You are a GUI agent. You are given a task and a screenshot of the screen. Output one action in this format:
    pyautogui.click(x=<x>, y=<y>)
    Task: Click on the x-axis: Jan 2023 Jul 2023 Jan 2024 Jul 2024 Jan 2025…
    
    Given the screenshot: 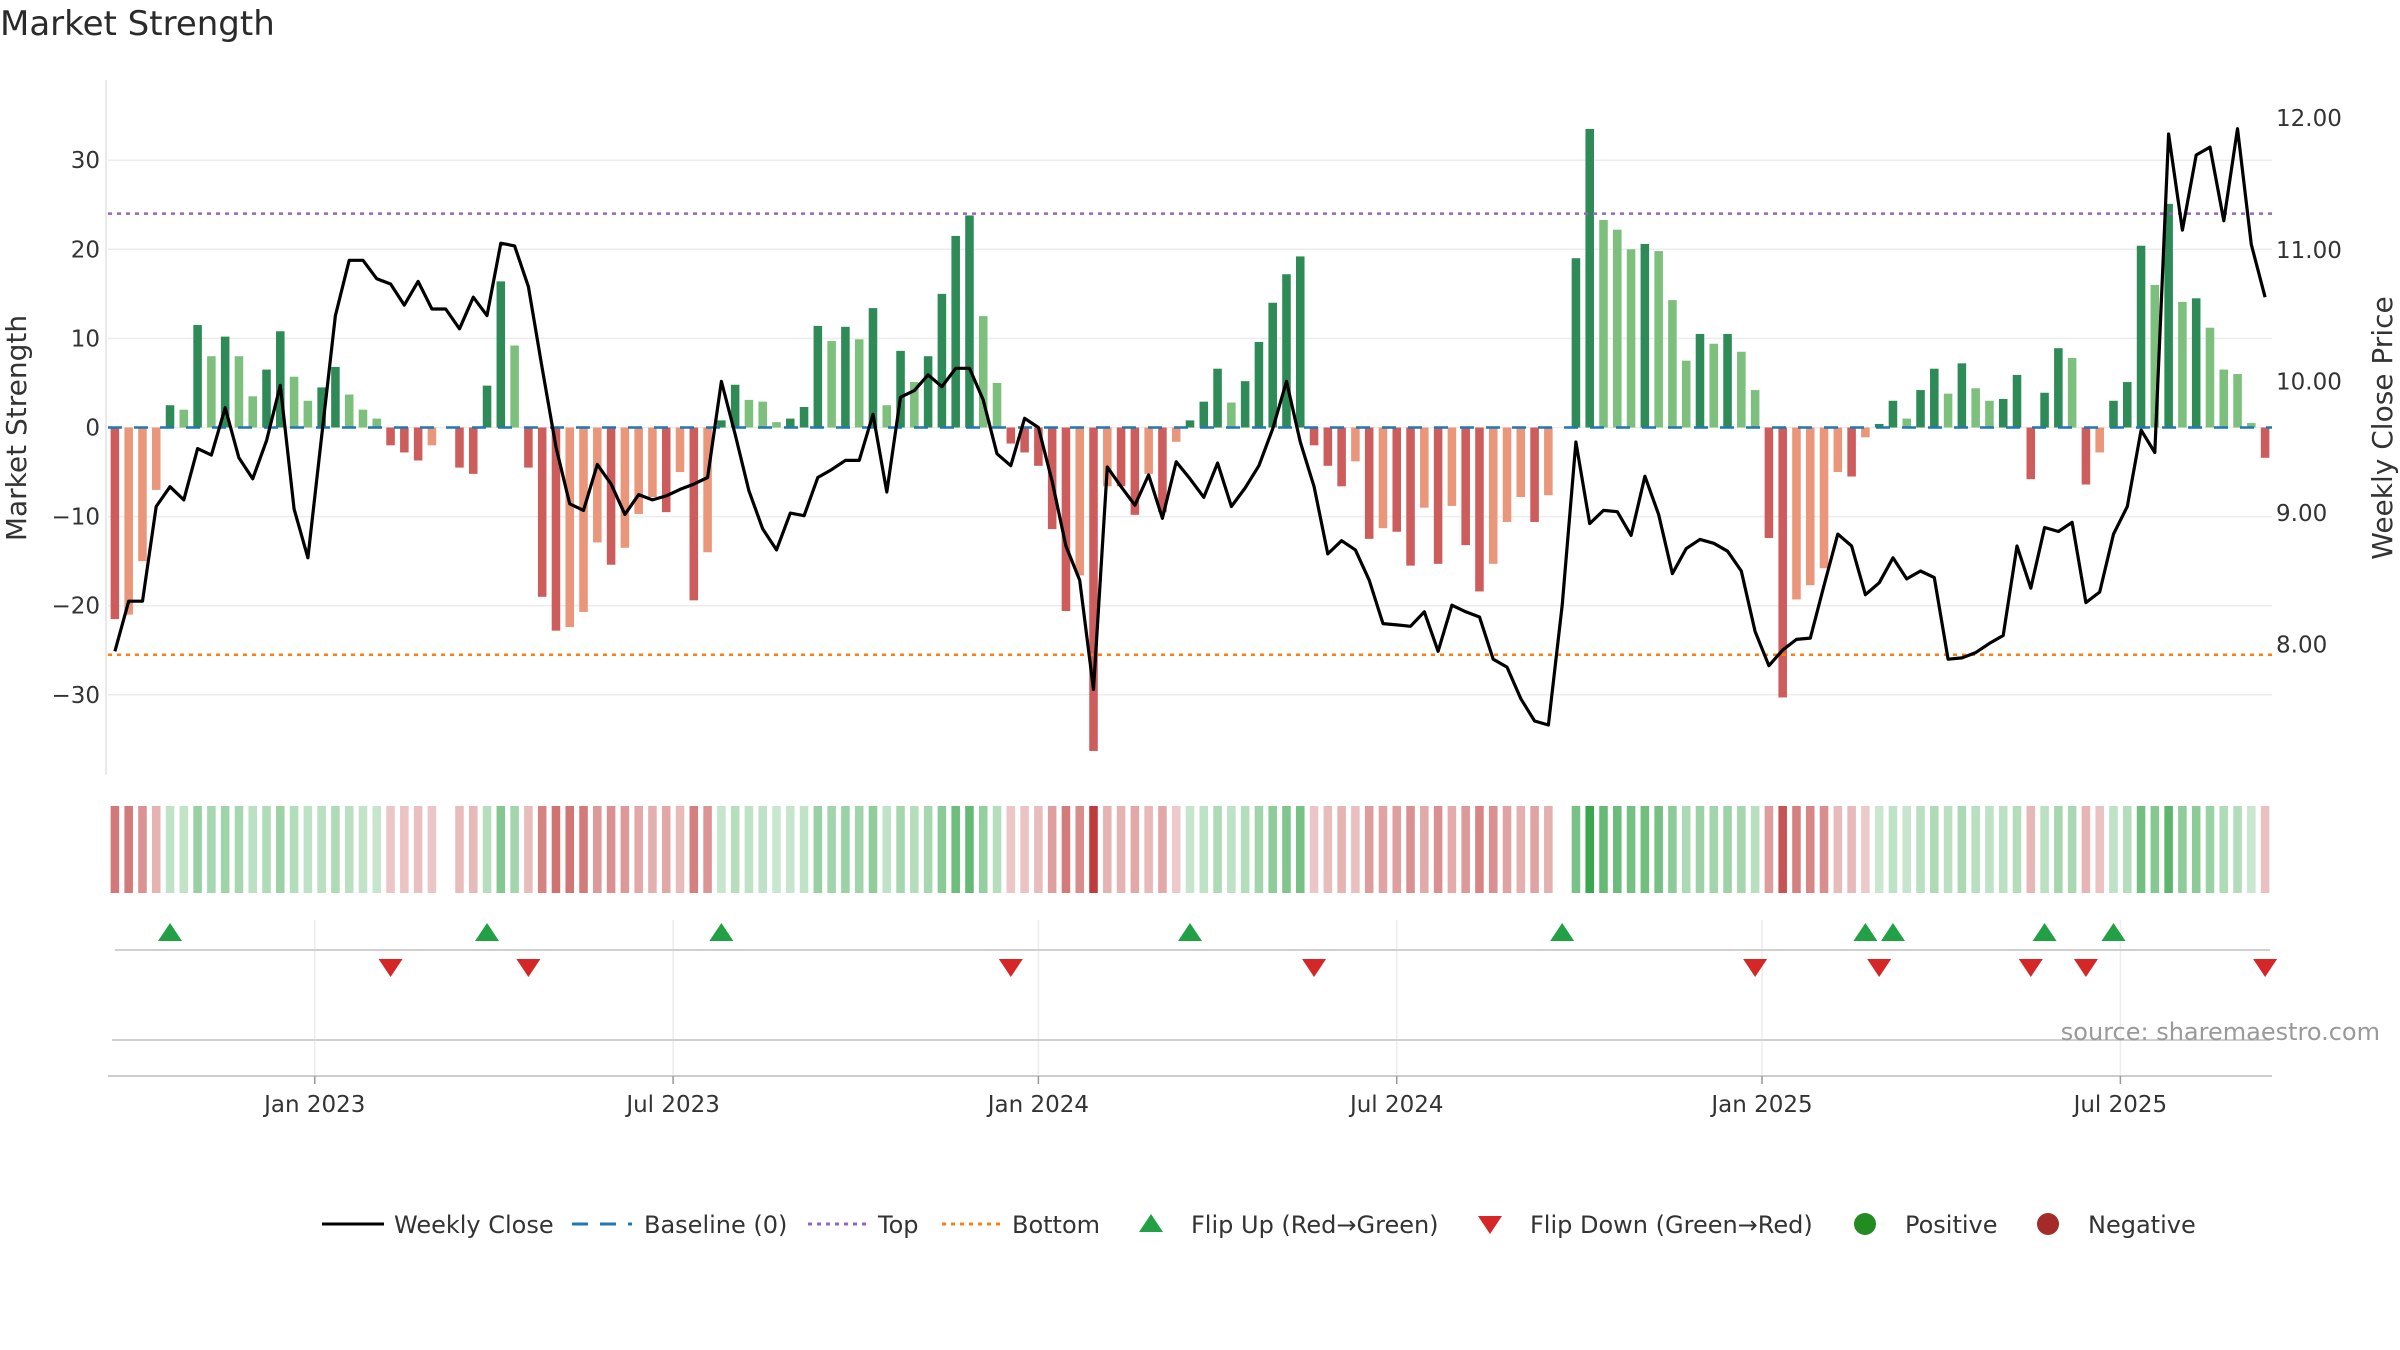 What is the action you would take?
    pyautogui.click(x=1190, y=1096)
    